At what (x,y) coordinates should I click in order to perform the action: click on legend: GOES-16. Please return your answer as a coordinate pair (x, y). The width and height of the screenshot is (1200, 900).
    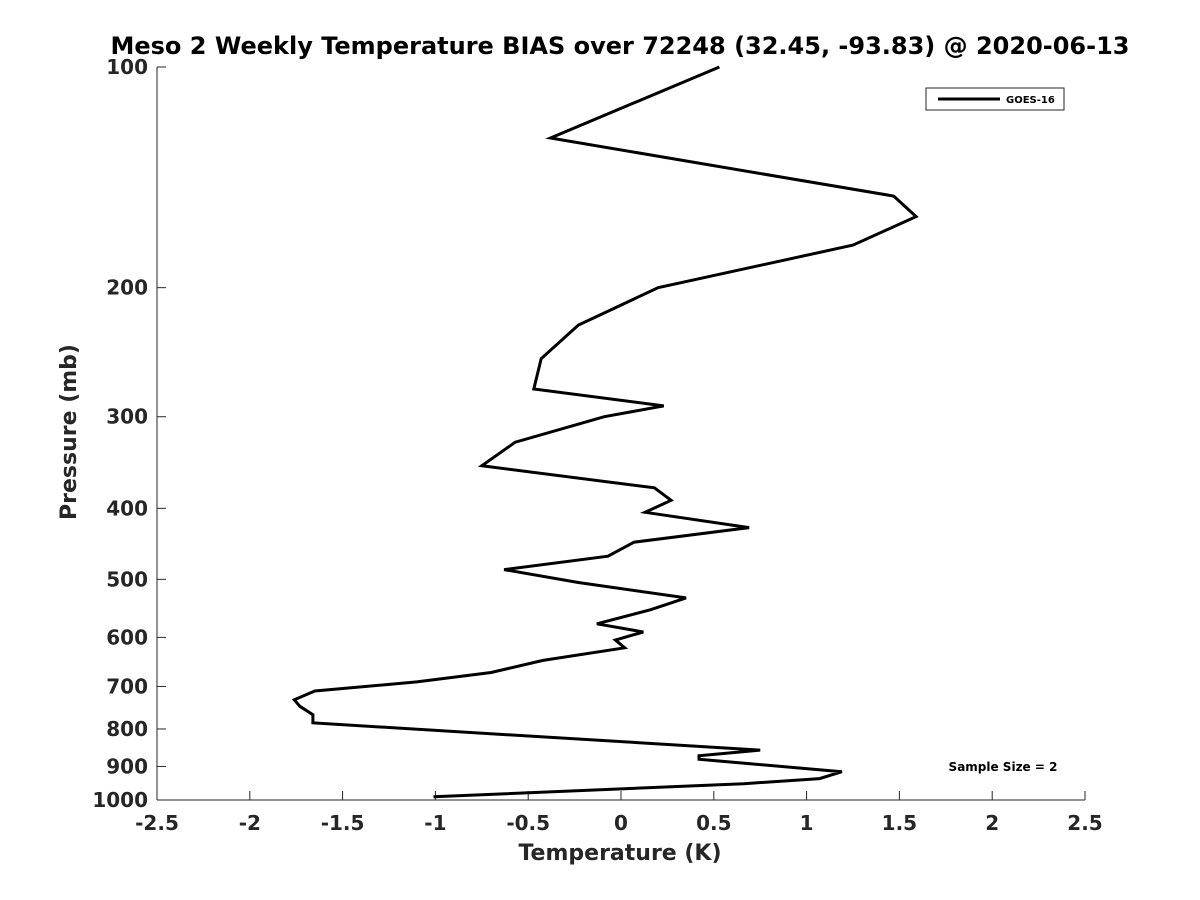
    Looking at the image, I should click on (995, 99).